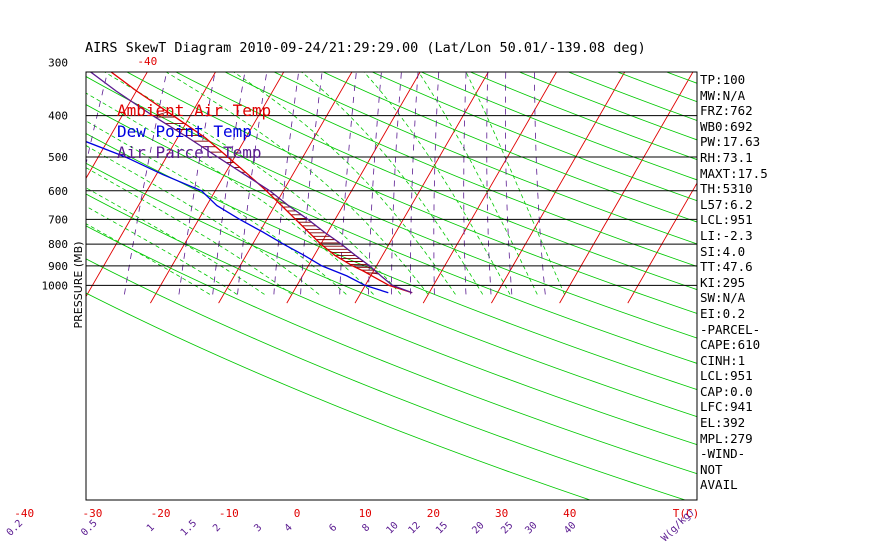 Image resolution: width=870 pixels, height=560 pixels. I want to click on mixing-ratio-tick: 10, so click(392, 528).